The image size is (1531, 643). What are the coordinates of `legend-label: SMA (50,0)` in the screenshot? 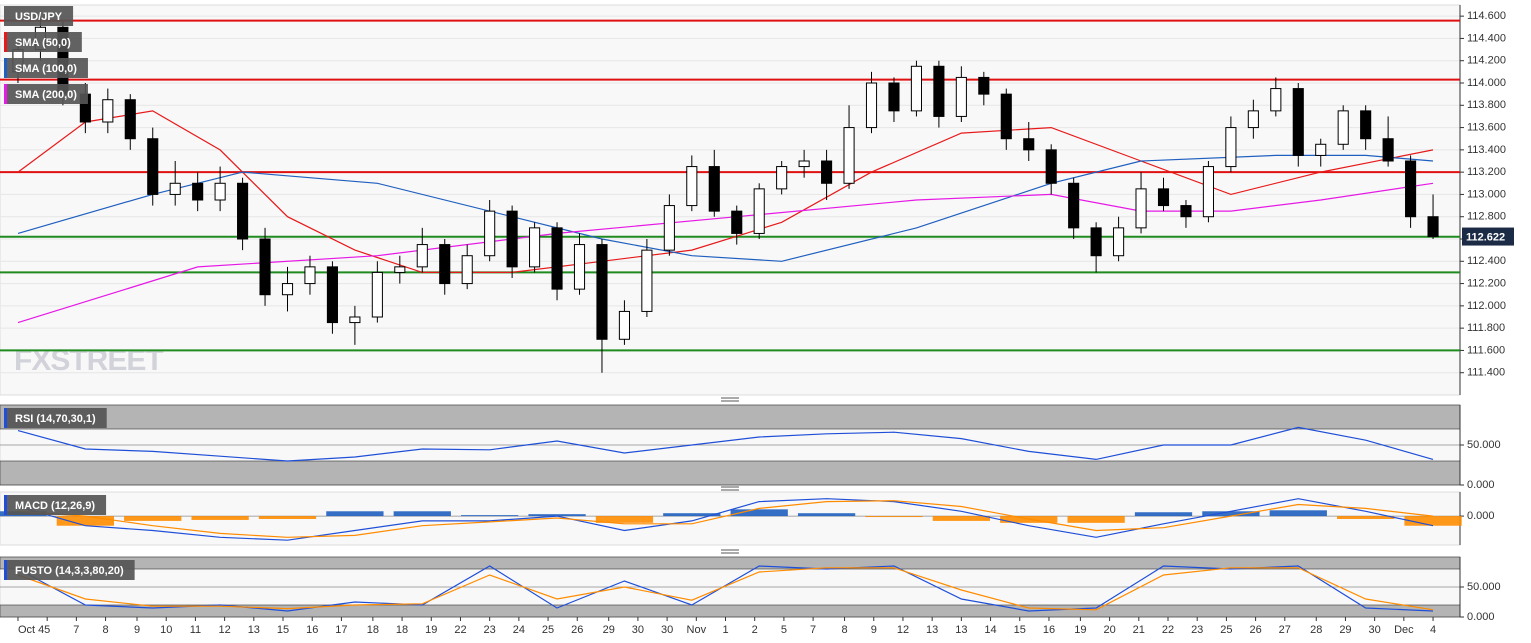 It's located at (43, 43).